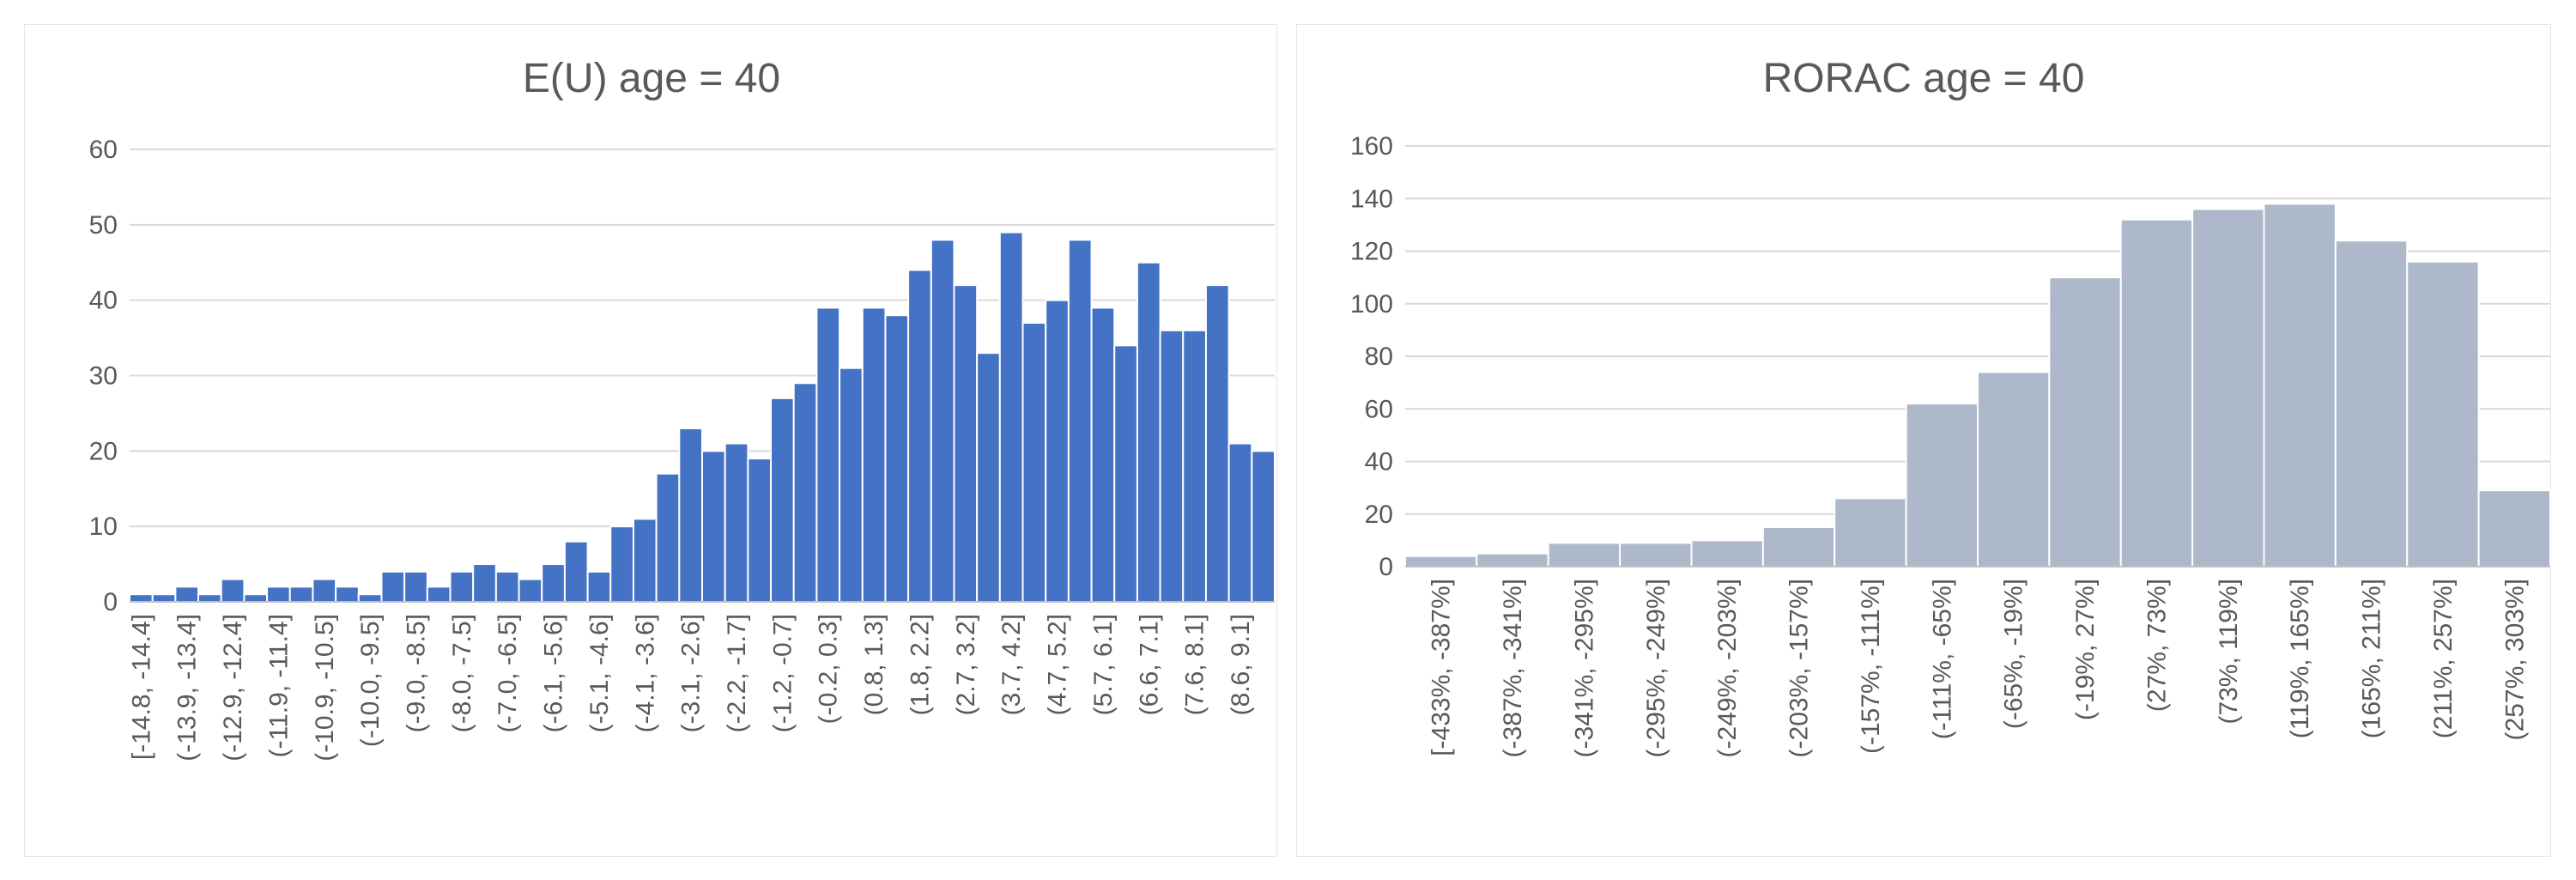 The width and height of the screenshot is (2576, 880). I want to click on x-tick-label: (-0.2, 0.3], so click(829, 669).